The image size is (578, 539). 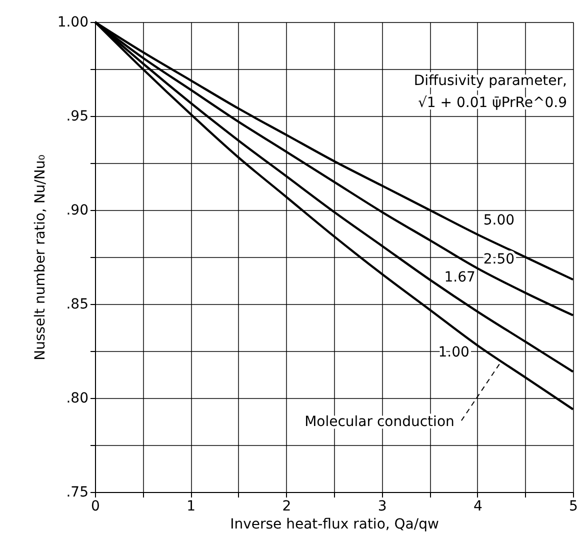 What do you see at coordinates (499, 220) in the screenshot?
I see `series-label: 5.00` at bounding box center [499, 220].